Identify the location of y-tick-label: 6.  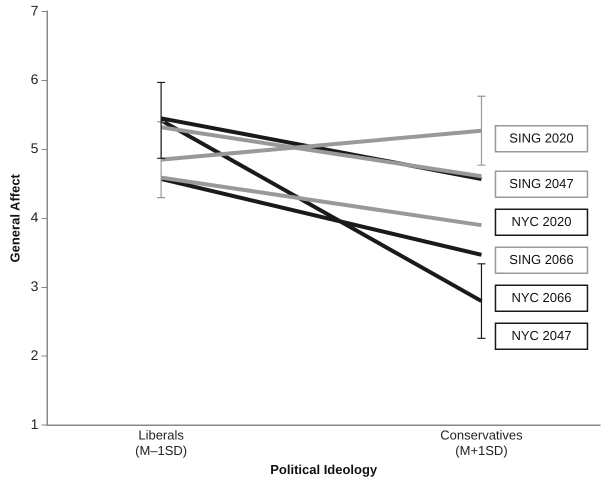
(34, 79).